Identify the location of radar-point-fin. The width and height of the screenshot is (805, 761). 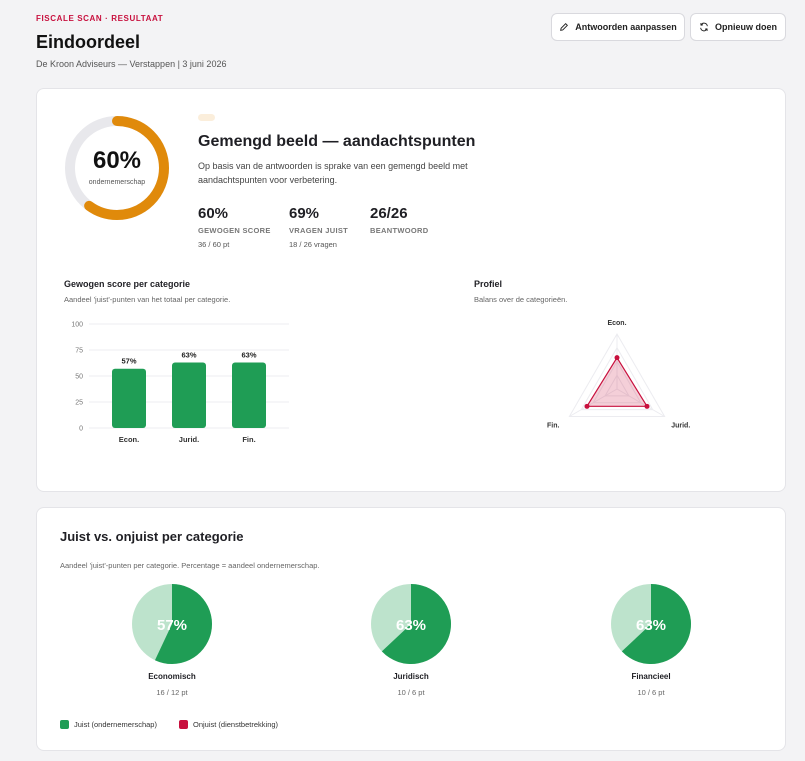
(587, 406).